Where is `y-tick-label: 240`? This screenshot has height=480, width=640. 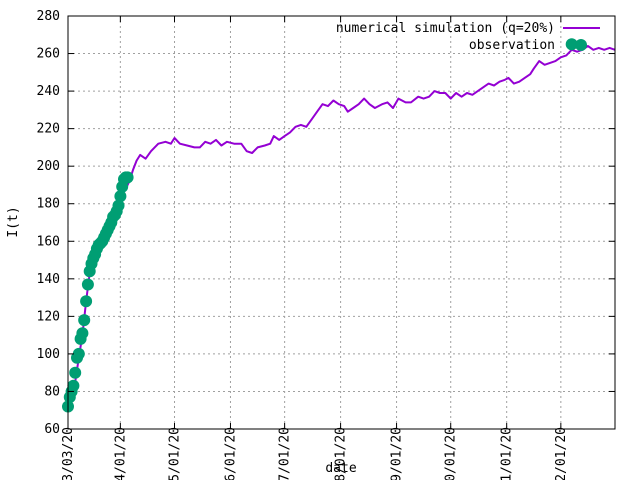 y-tick-label: 240 is located at coordinates (48, 91).